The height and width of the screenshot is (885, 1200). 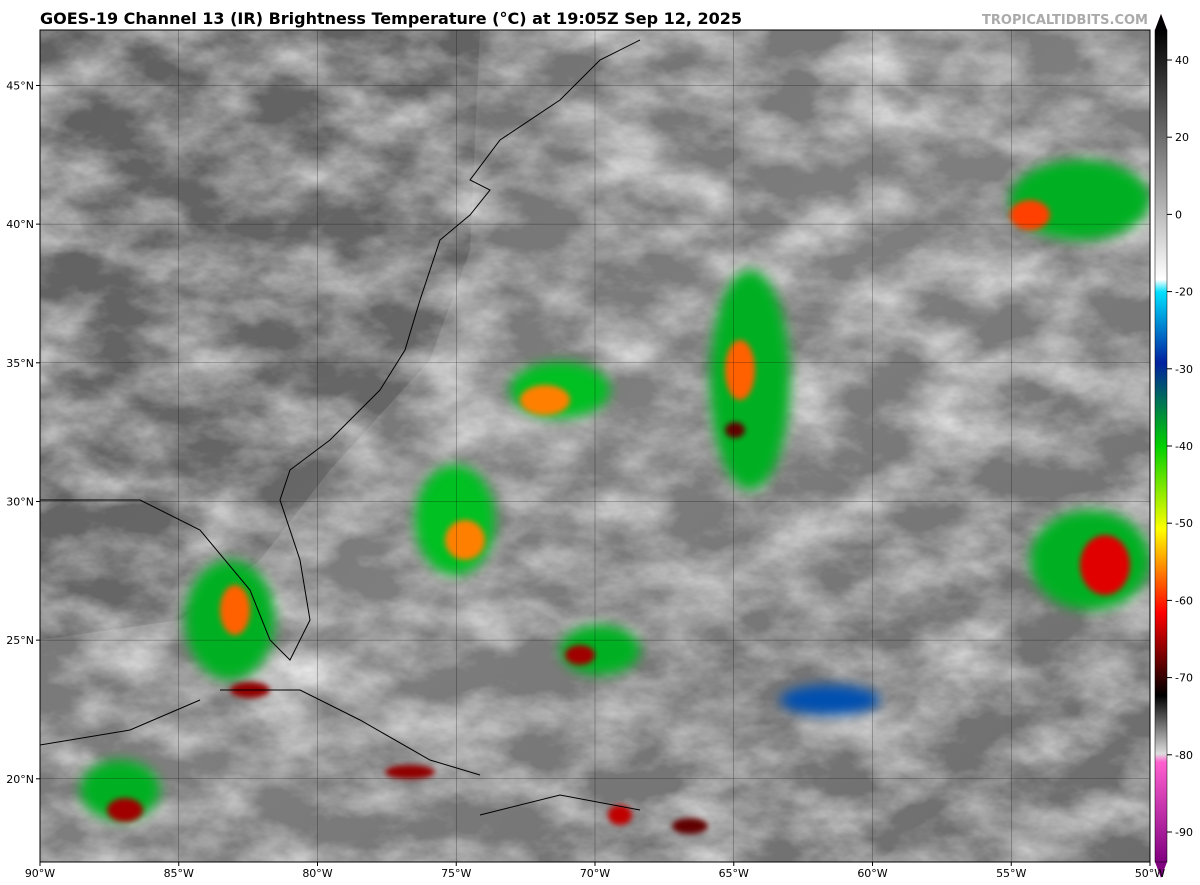 I want to click on colorbar-label: -60, so click(x=1184, y=600).